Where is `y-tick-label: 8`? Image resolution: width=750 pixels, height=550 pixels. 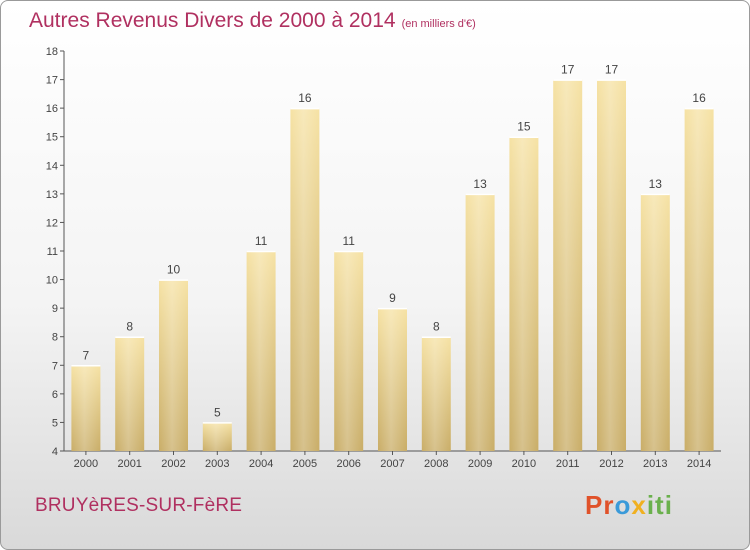
y-tick-label: 8 is located at coordinates (55, 338).